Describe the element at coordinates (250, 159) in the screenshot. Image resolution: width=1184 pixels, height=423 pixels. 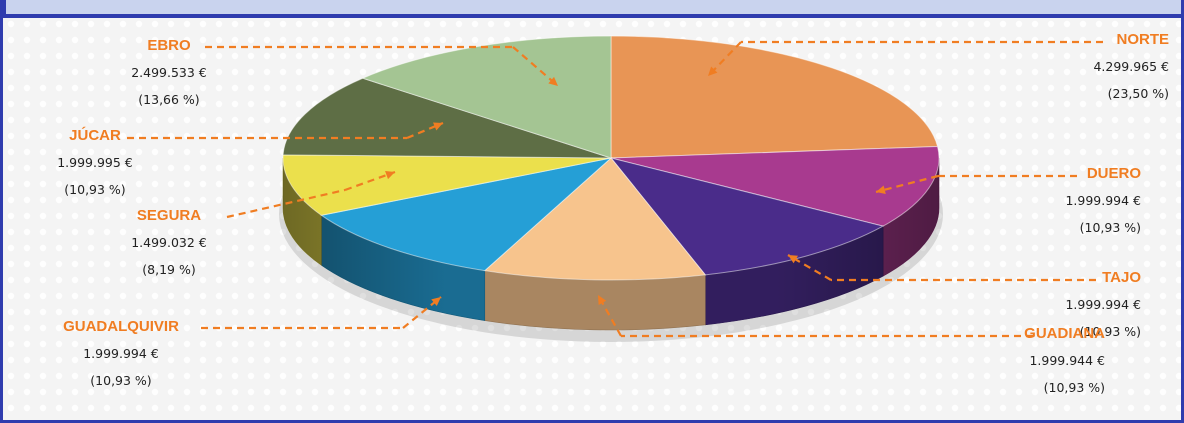
I see `label-jucar: JÚCAR 1.999.995 € (10,93 %)` at that location.